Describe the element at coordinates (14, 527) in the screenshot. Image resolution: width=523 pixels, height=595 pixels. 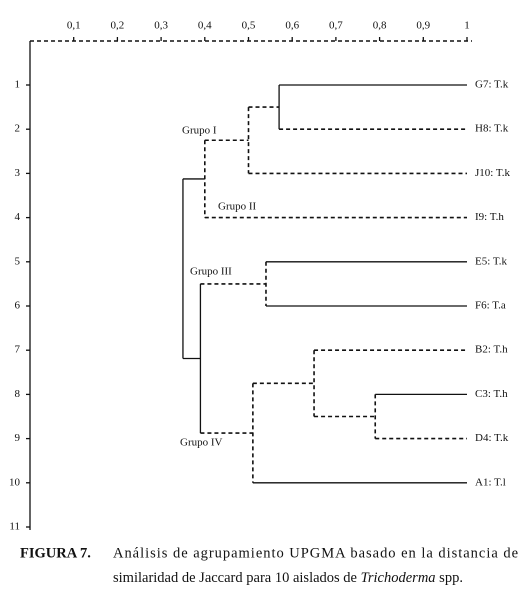
I see `y-tick-label: 11` at that location.